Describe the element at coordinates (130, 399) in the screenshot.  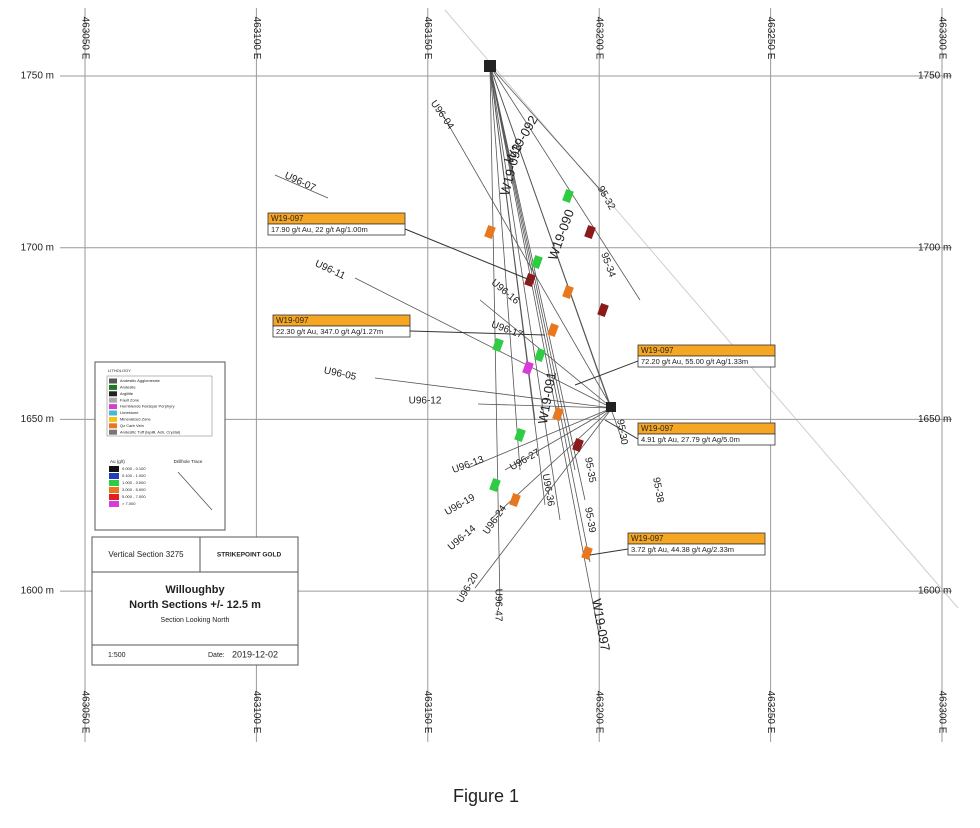
I see `legend-item: Fault Zone` at that location.